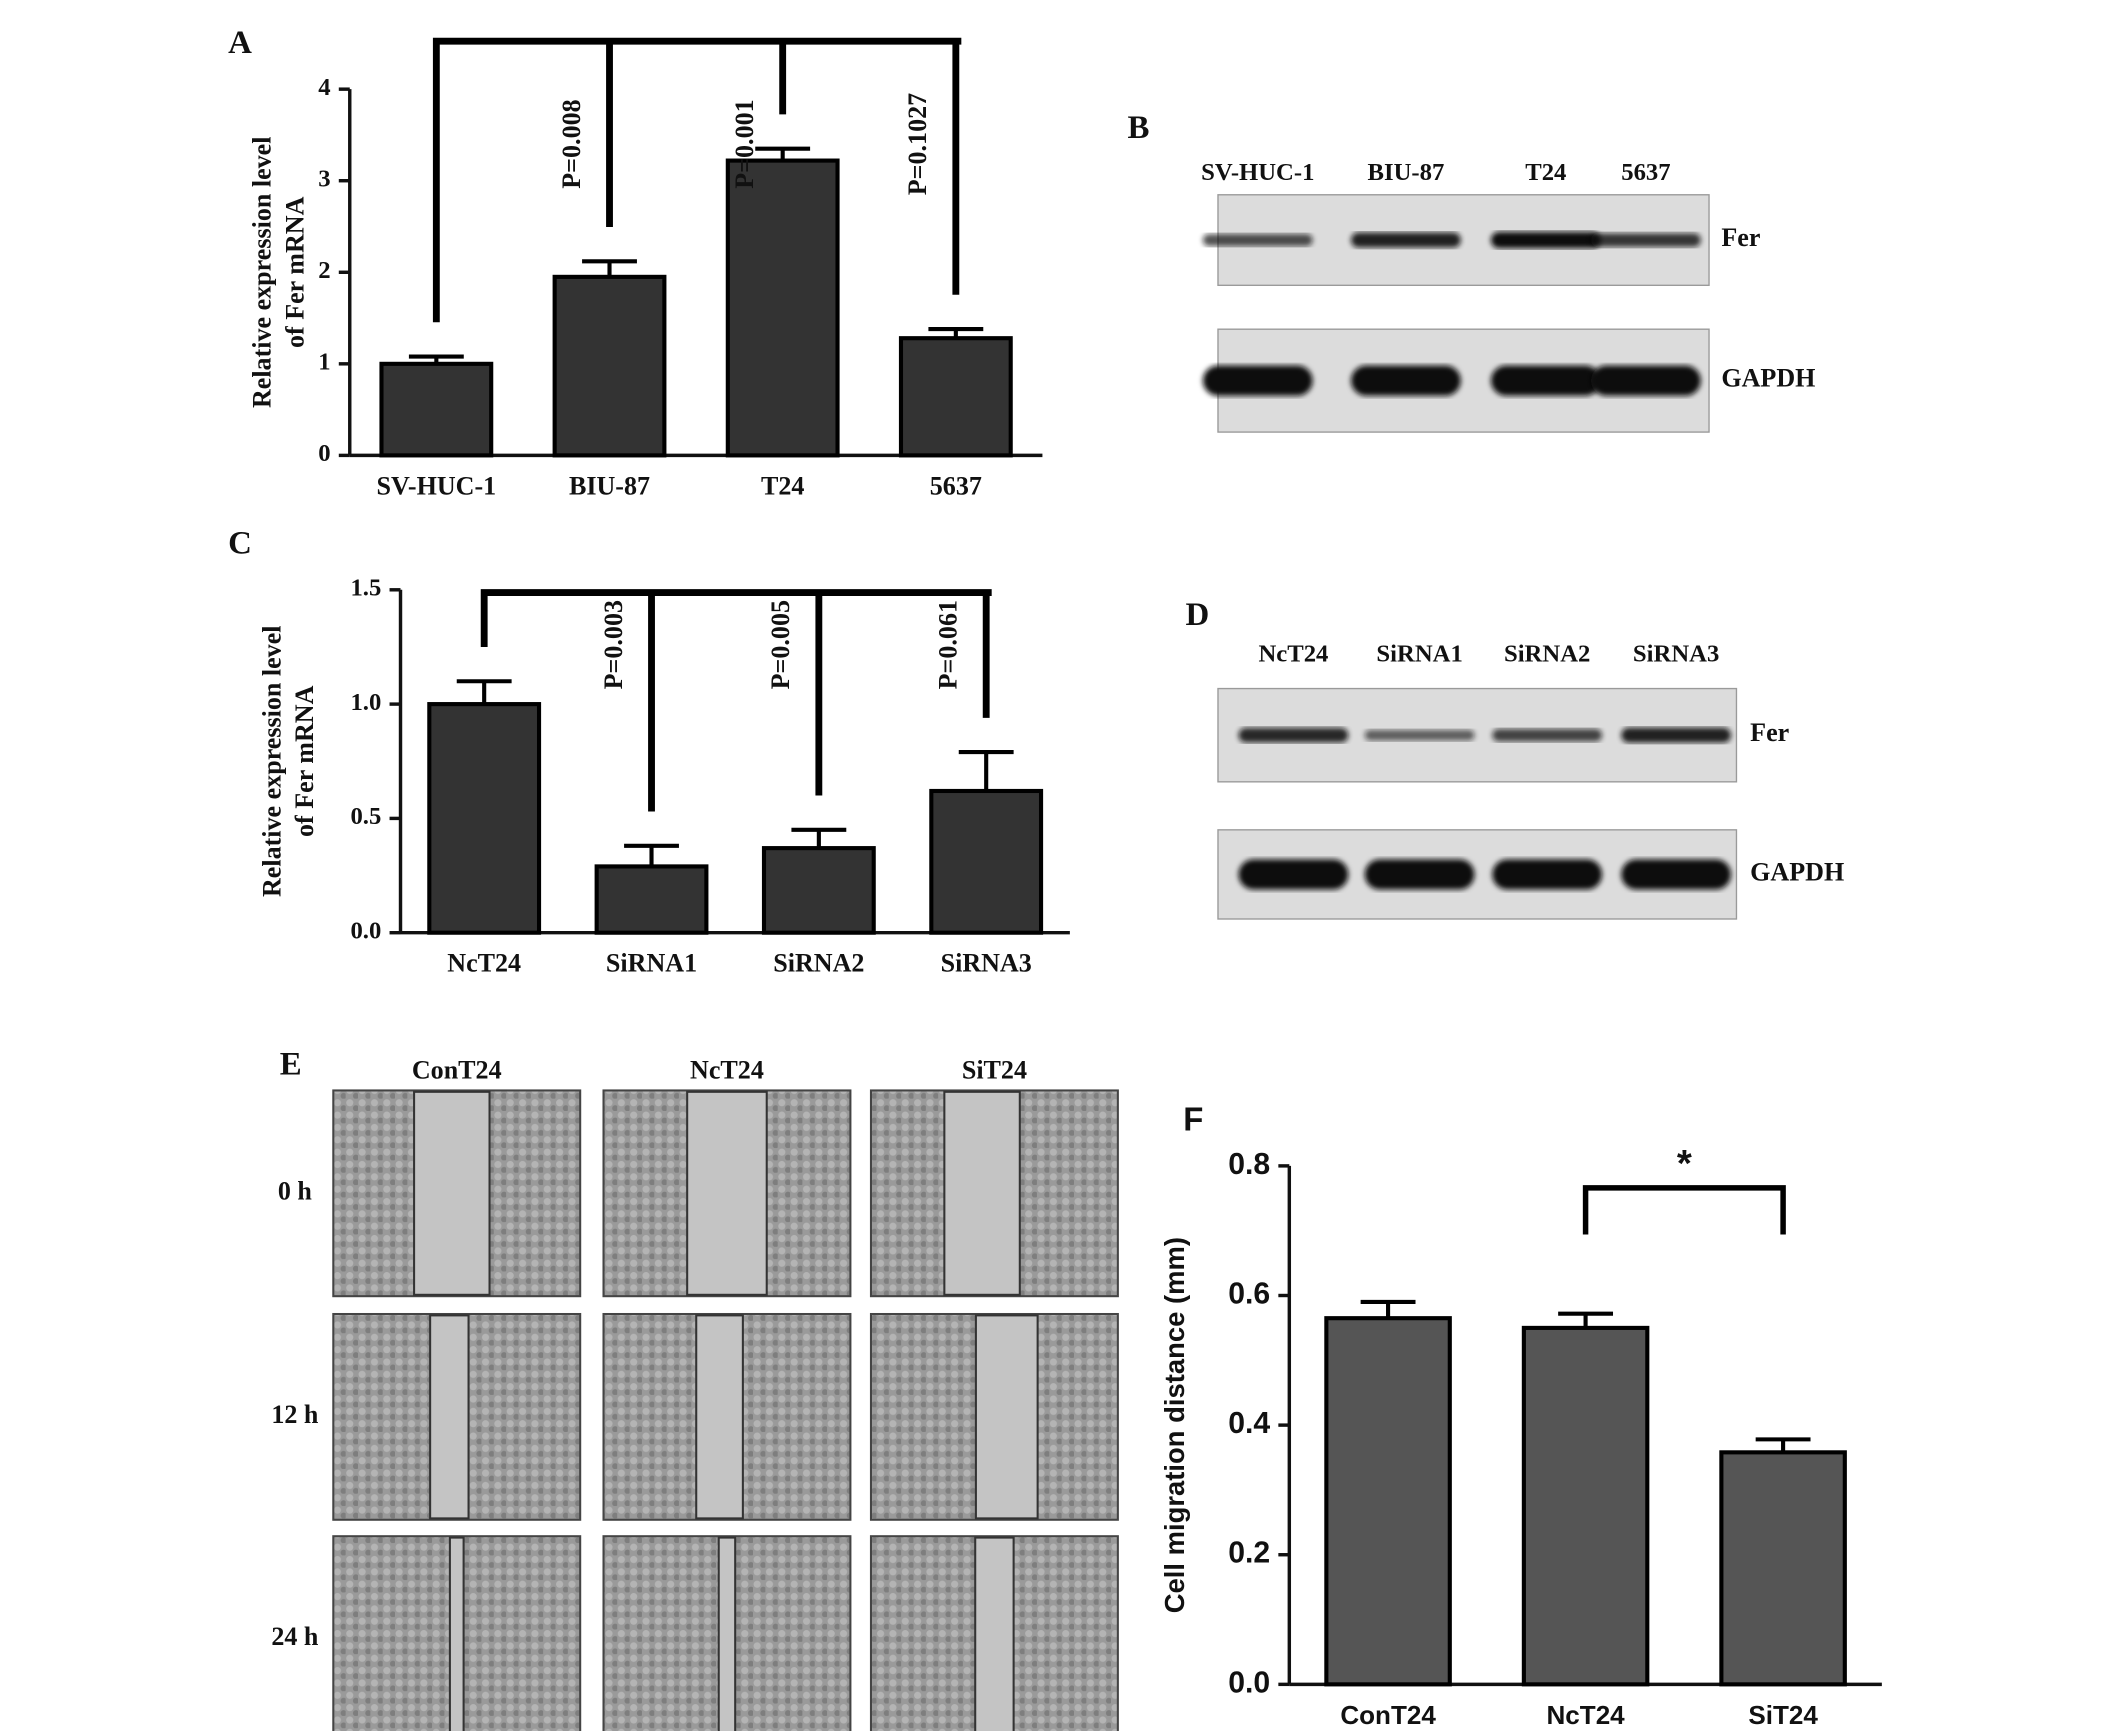 This screenshot has height=1731, width=2126. I want to click on western-blot: B SV-HUC-1 BIU-87 T24 5637 Fer GAPDH, so click(1471, 271).